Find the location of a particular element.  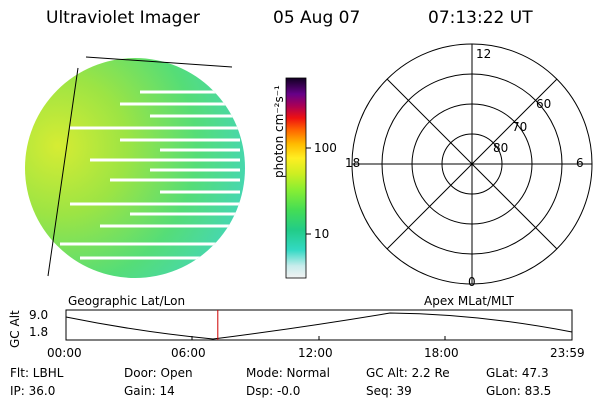

lat-label-70: 70 is located at coordinates (520, 127).